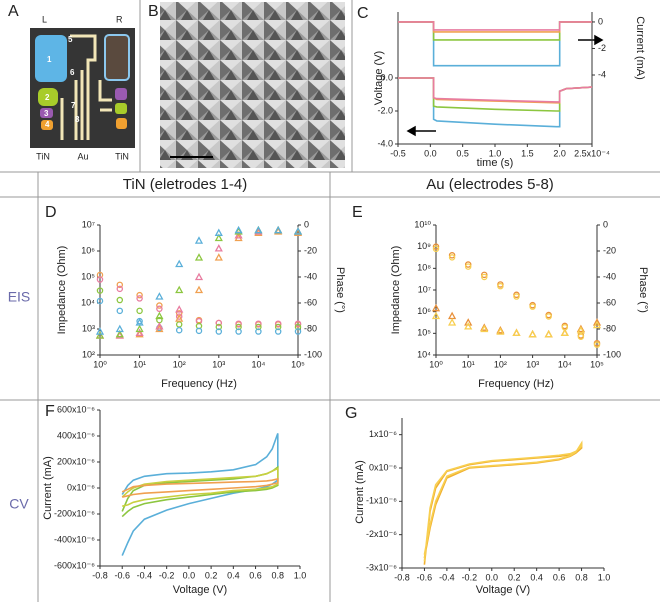 This screenshot has width=660, height=602. I want to click on x-tick-label: 10⁰, so click(100, 364).